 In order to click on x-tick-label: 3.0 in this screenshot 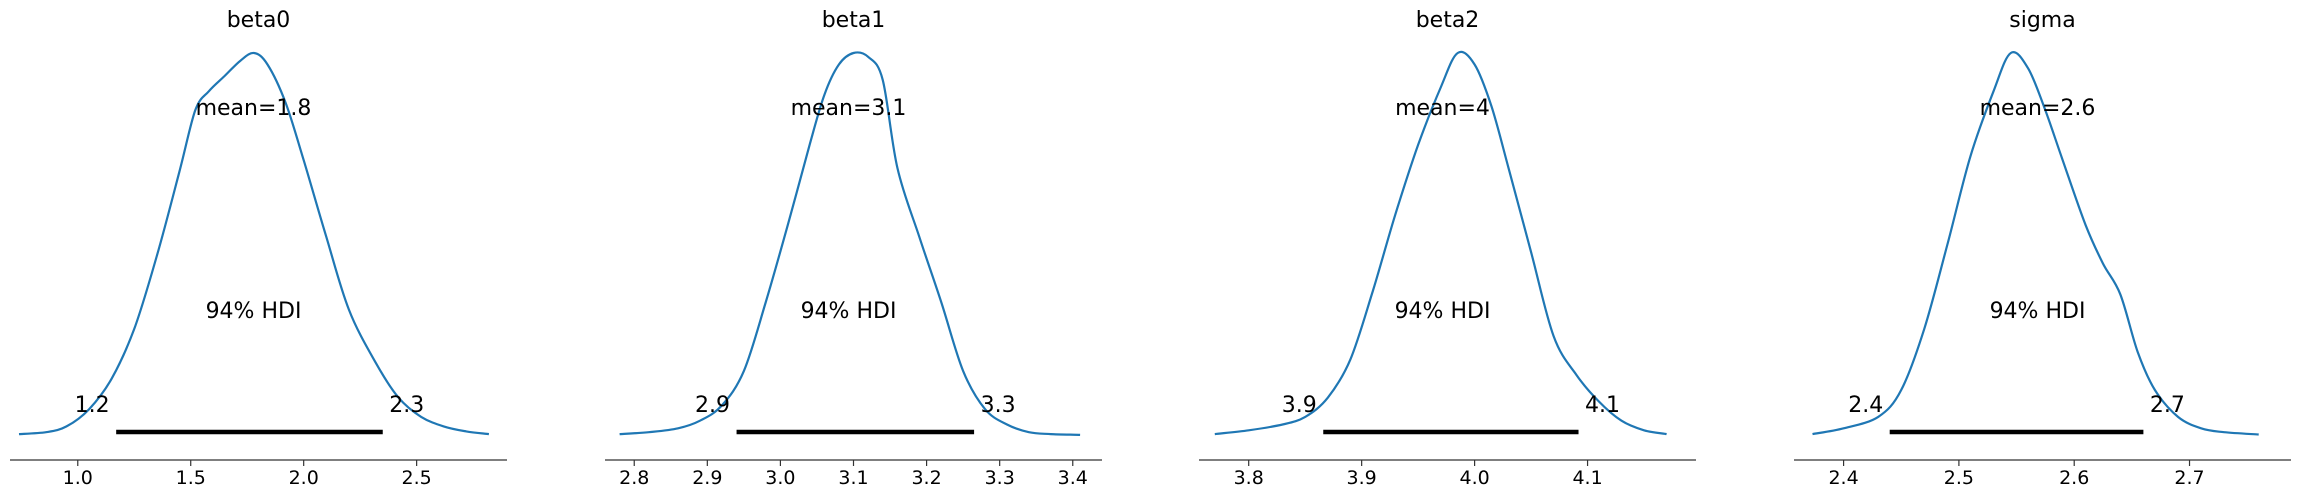, I will do `click(780, 478)`.